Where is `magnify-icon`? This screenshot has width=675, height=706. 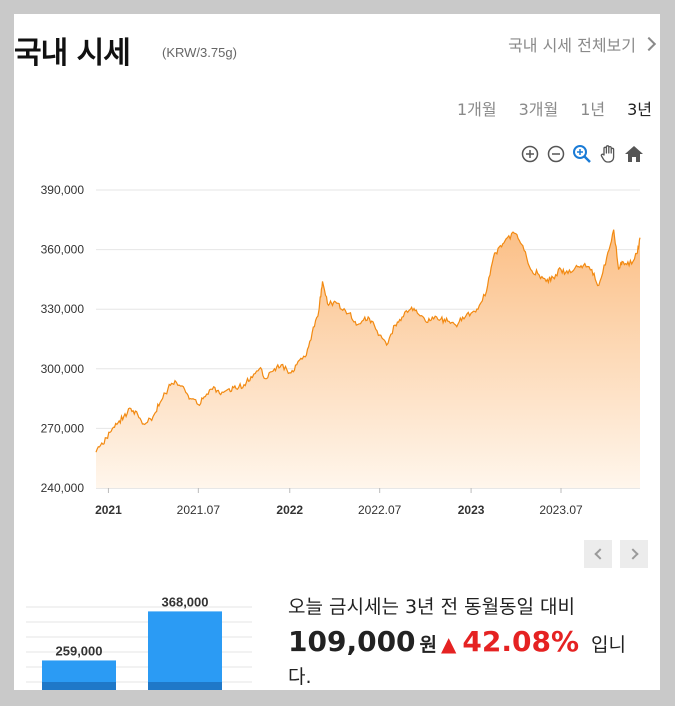 magnify-icon is located at coordinates (582, 154).